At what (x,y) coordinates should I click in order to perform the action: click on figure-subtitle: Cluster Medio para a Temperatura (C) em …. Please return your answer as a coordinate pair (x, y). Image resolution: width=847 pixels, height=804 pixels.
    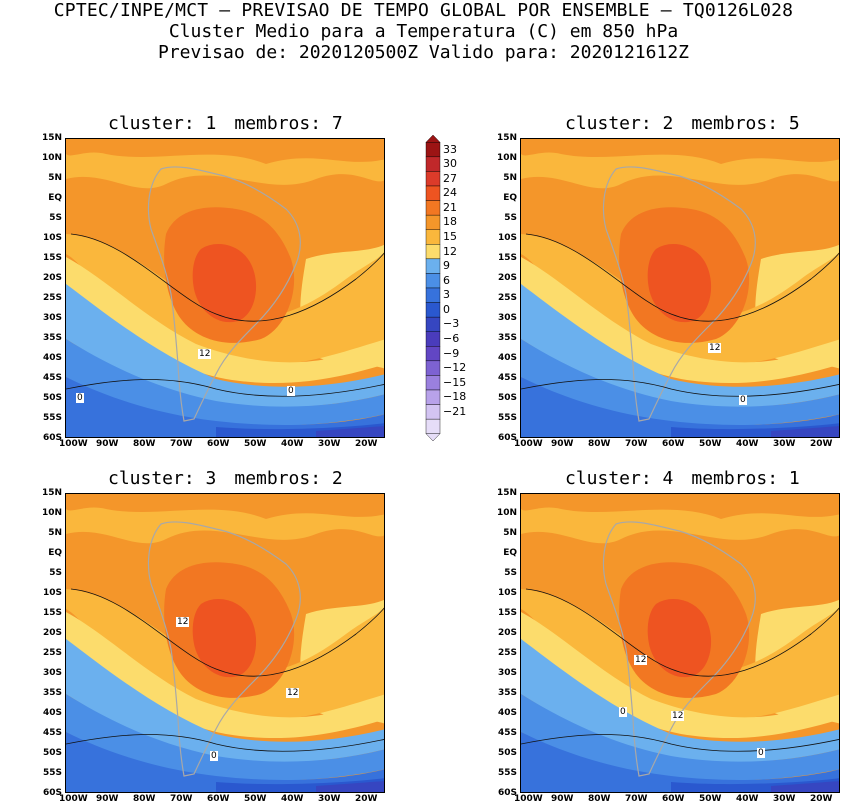
    Looking at the image, I should click on (423, 31).